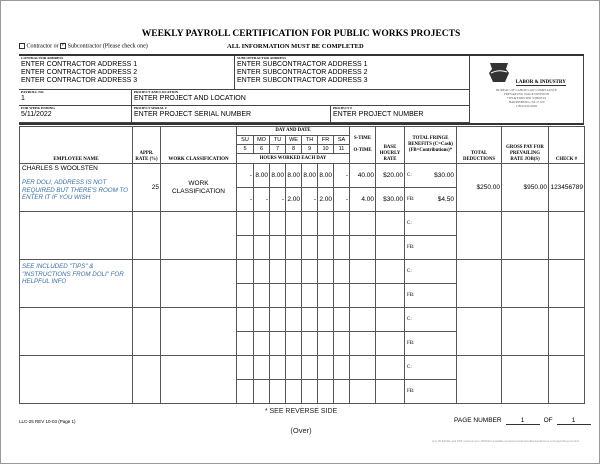 This screenshot has width=600, height=464. I want to click on gross-pay: $950.00, so click(525, 187).